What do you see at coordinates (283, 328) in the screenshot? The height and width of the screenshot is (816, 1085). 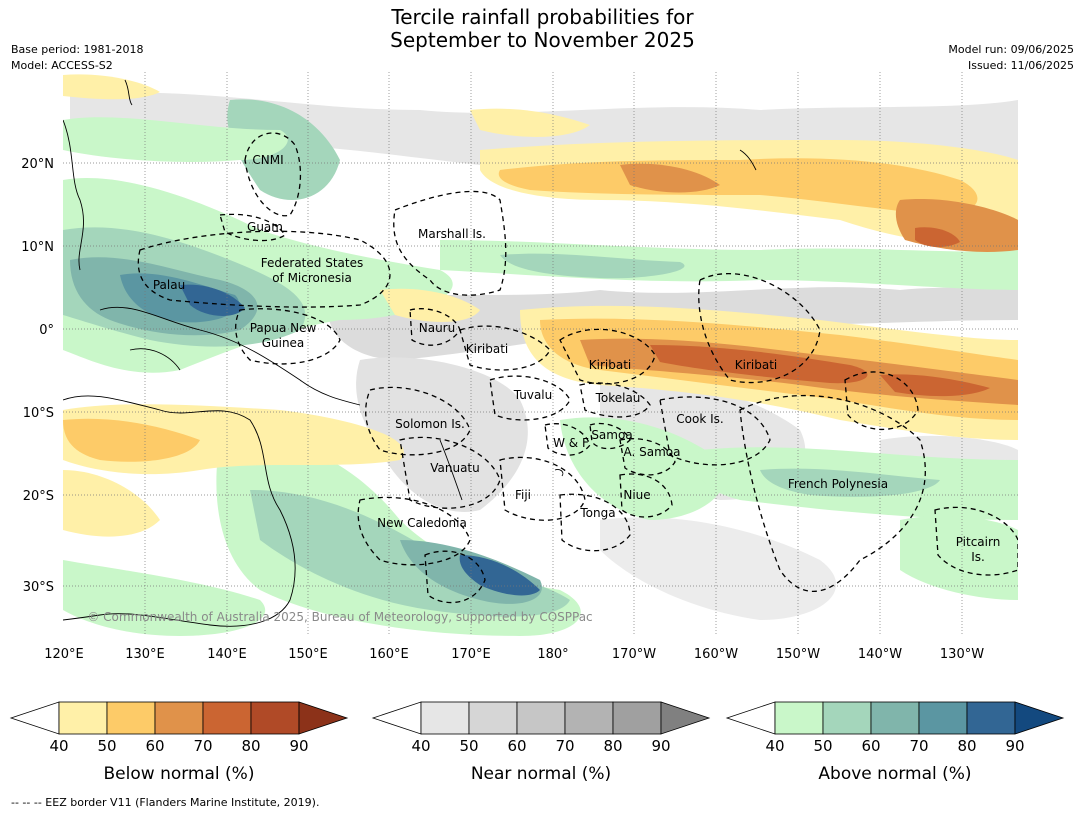 I see `label-png-line1: Papua New` at bounding box center [283, 328].